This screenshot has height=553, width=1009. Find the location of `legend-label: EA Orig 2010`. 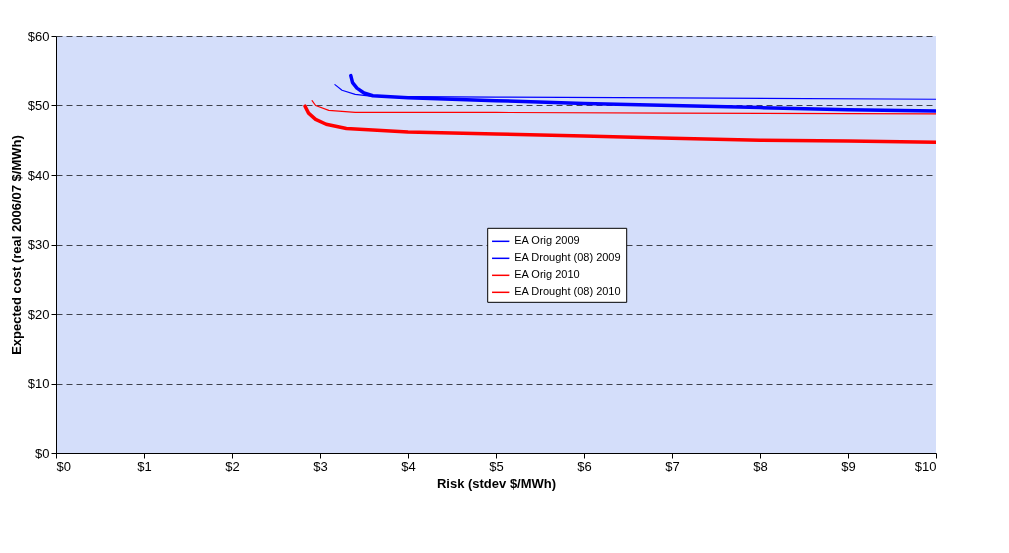

legend-label: EA Orig 2010 is located at coordinates (547, 274).